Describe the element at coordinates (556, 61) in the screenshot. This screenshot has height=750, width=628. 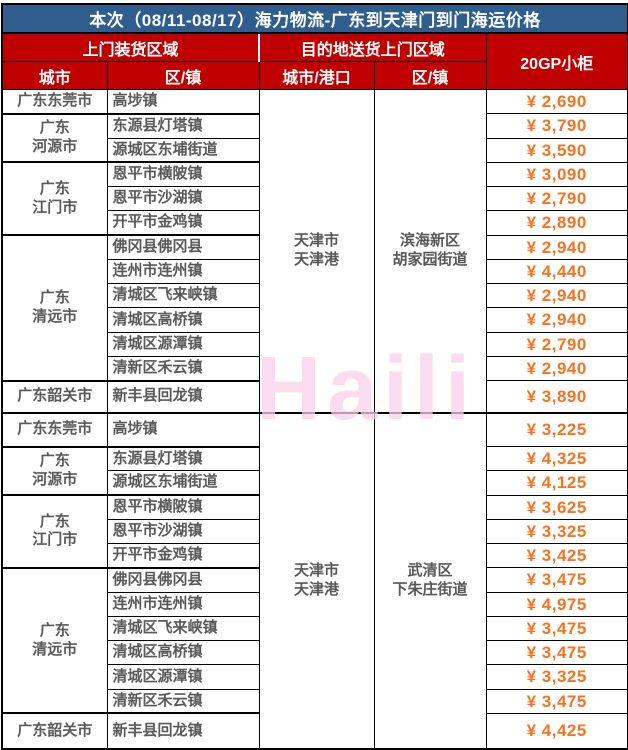
I see `header-container-type: 20GP小柜` at that location.